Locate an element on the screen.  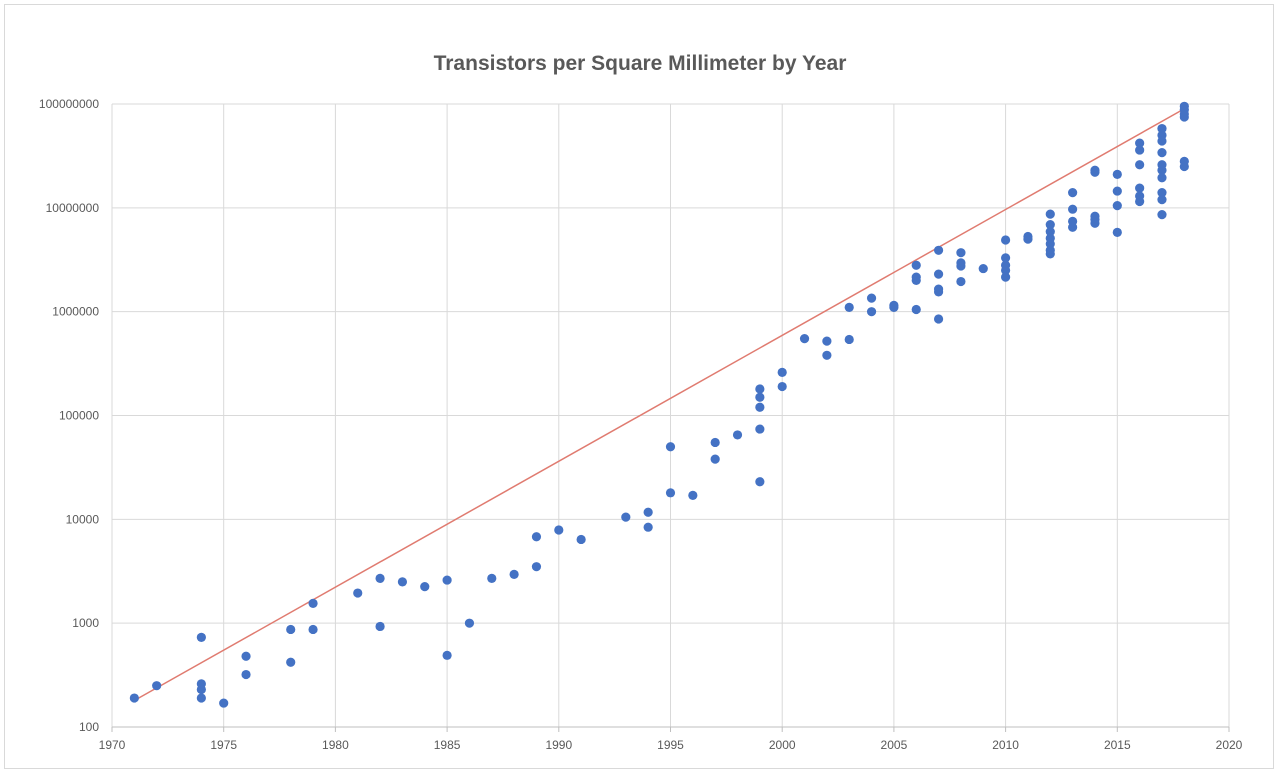
x-tick-label: 1980 is located at coordinates (335, 745).